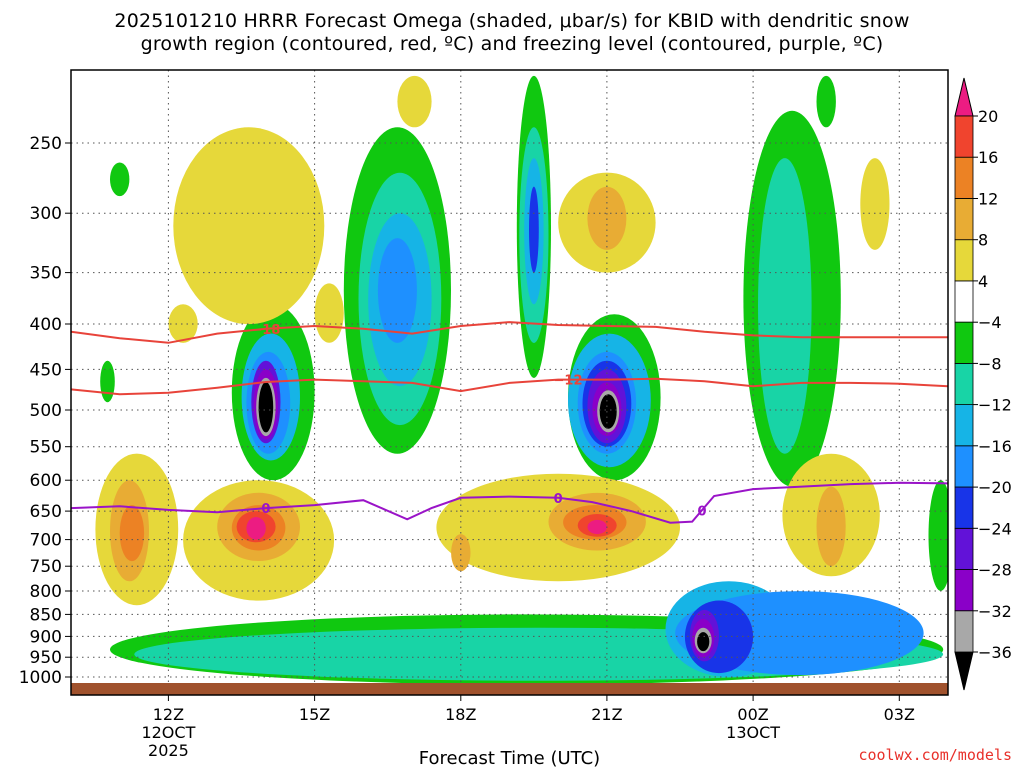 Image resolution: width=1024 pixels, height=768 pixels. What do you see at coordinates (40, 678) in the screenshot?
I see `y-tick-label-1000: 1000` at bounding box center [40, 678].